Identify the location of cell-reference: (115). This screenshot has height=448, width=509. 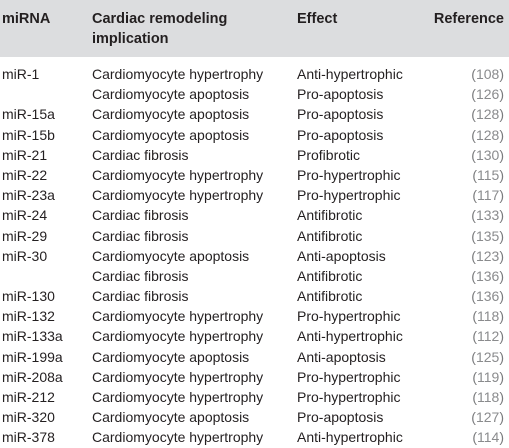
(488, 174).